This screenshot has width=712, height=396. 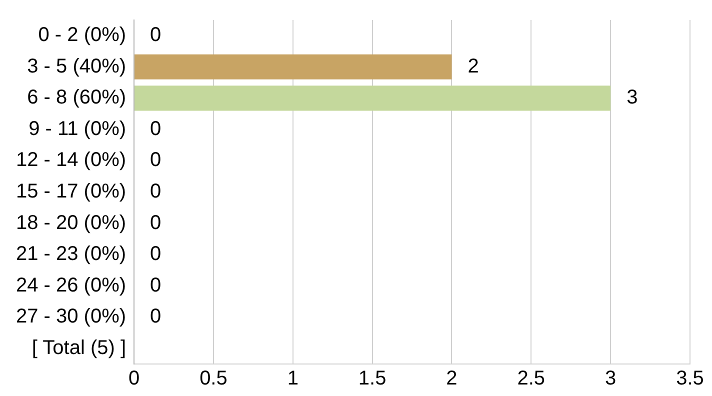 I want to click on x-tick-label: 2, so click(x=452, y=379).